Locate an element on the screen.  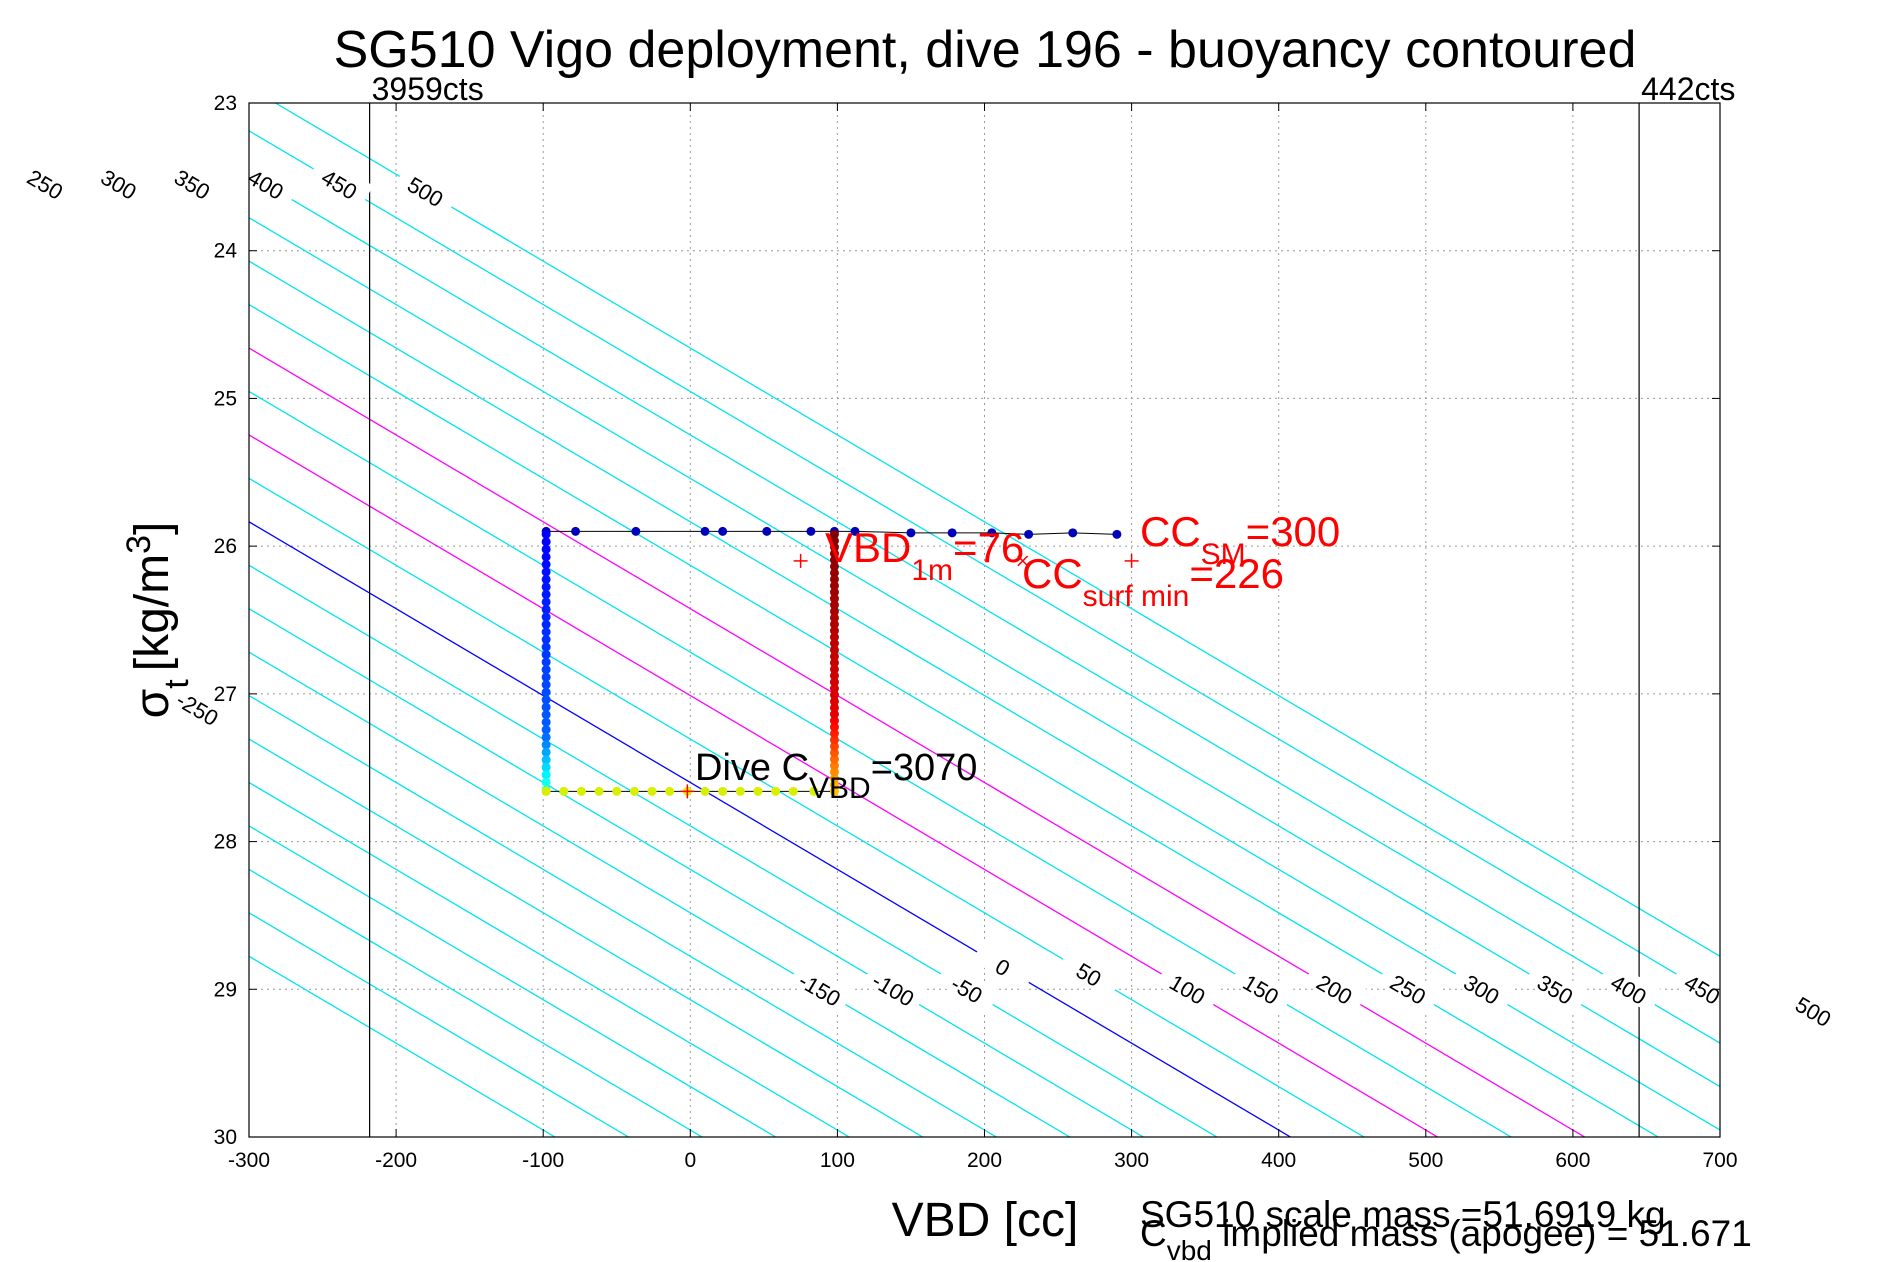
x-tick-label: 400 is located at coordinates (1278, 1160).